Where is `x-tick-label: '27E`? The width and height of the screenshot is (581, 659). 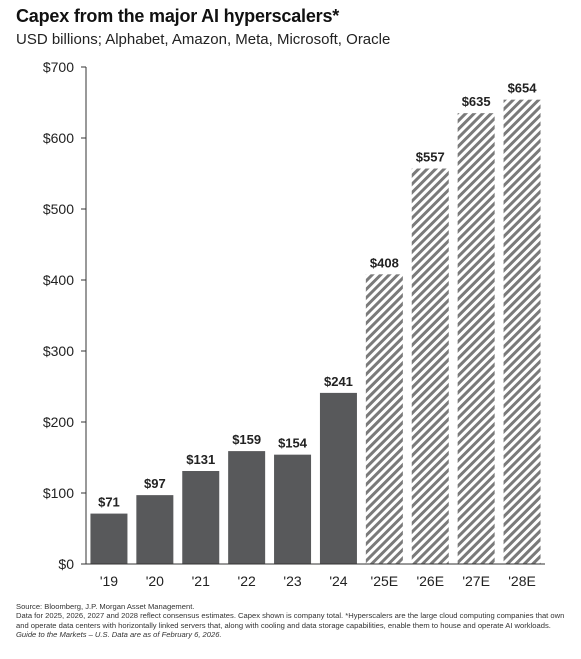 x-tick-label: '27E is located at coordinates (476, 581).